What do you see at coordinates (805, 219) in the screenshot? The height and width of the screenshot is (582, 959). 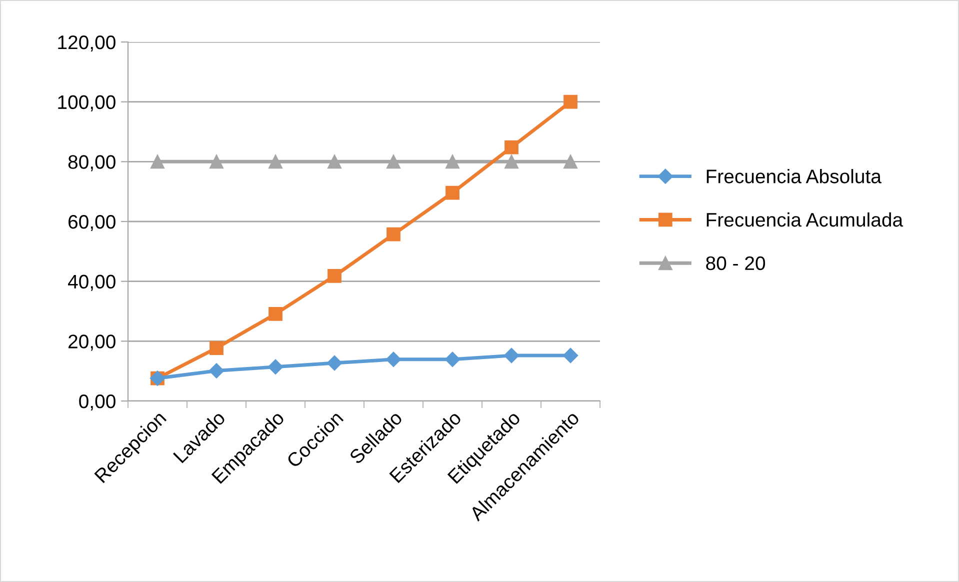 I see `legend-label: Frecuencia Acumulada` at bounding box center [805, 219].